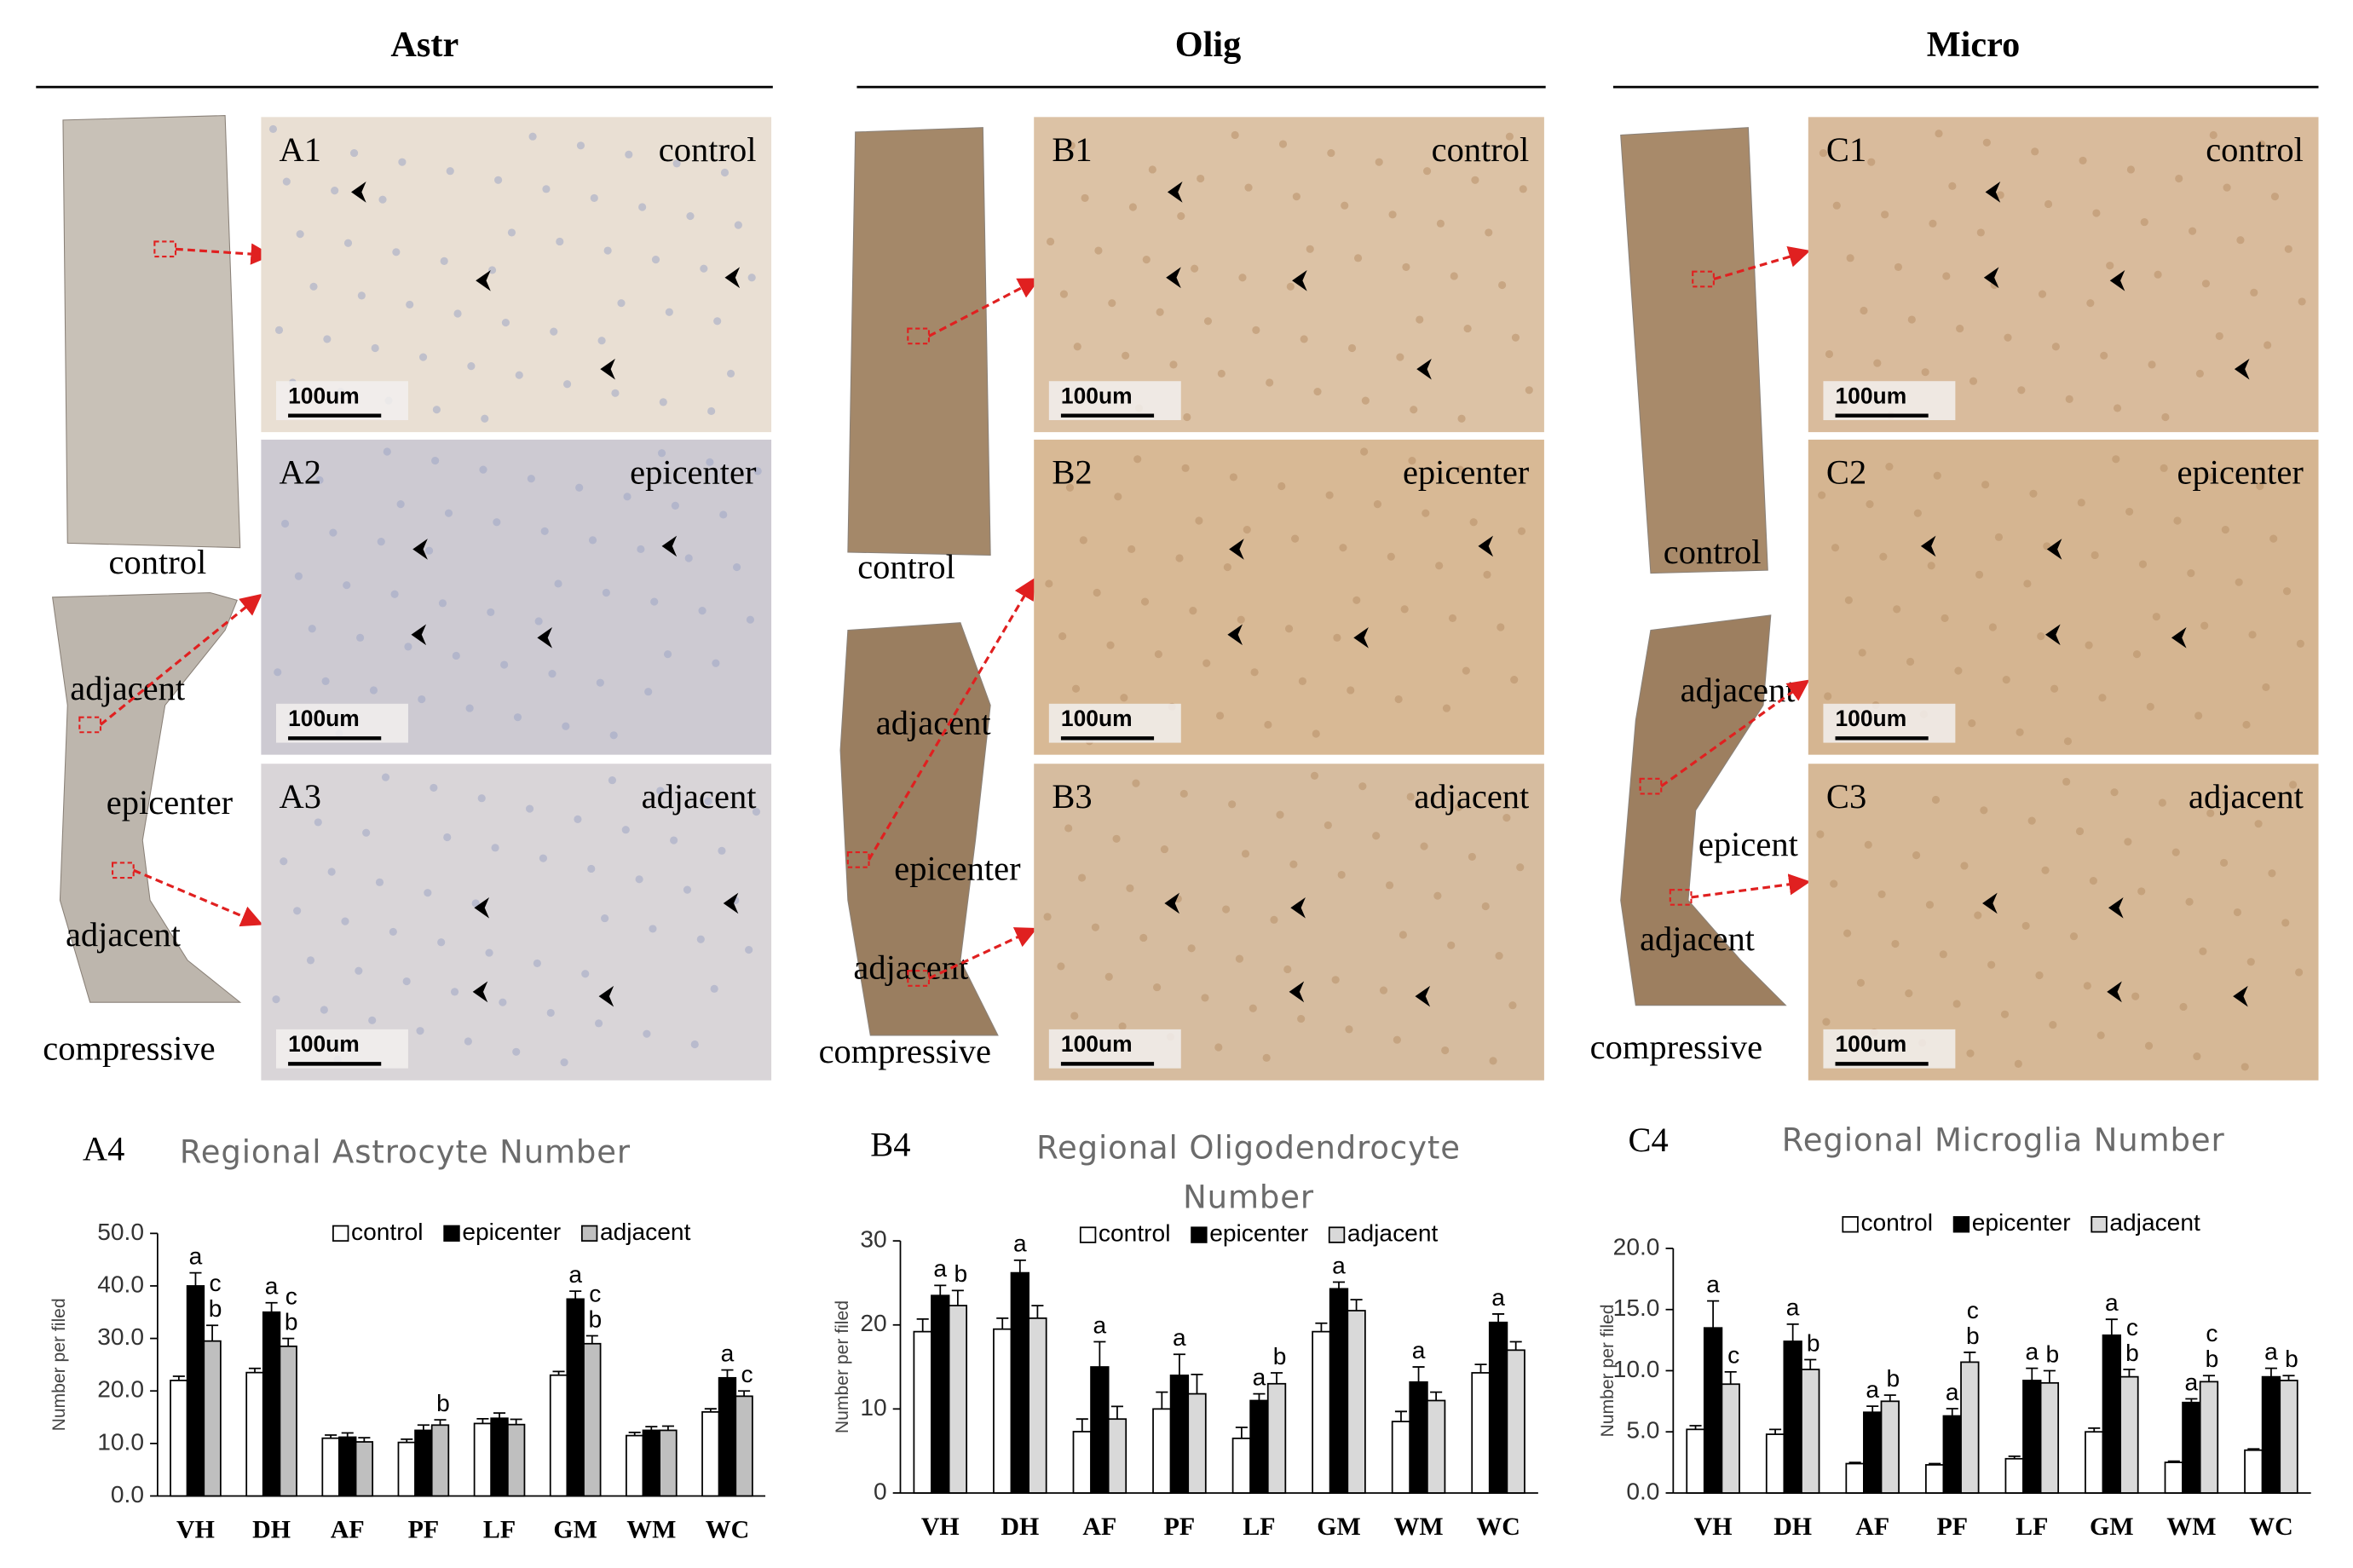 The width and height of the screenshot is (2353, 1568). What do you see at coordinates (2063, 922) in the screenshot?
I see `micrograph` at bounding box center [2063, 922].